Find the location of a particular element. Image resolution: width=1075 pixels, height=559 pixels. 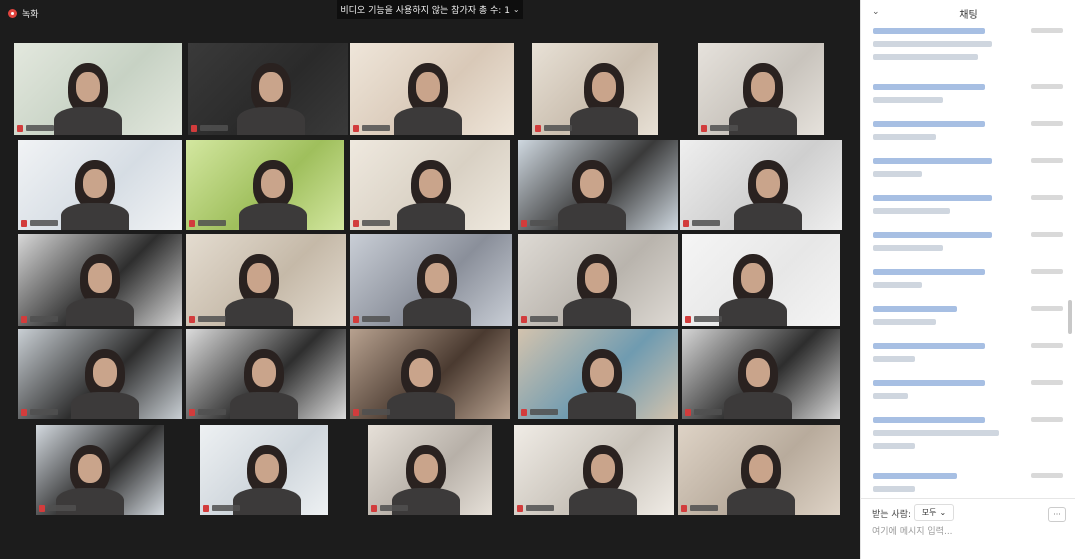

chevron-down-icon: ⌄ is located at coordinates (516, 9).